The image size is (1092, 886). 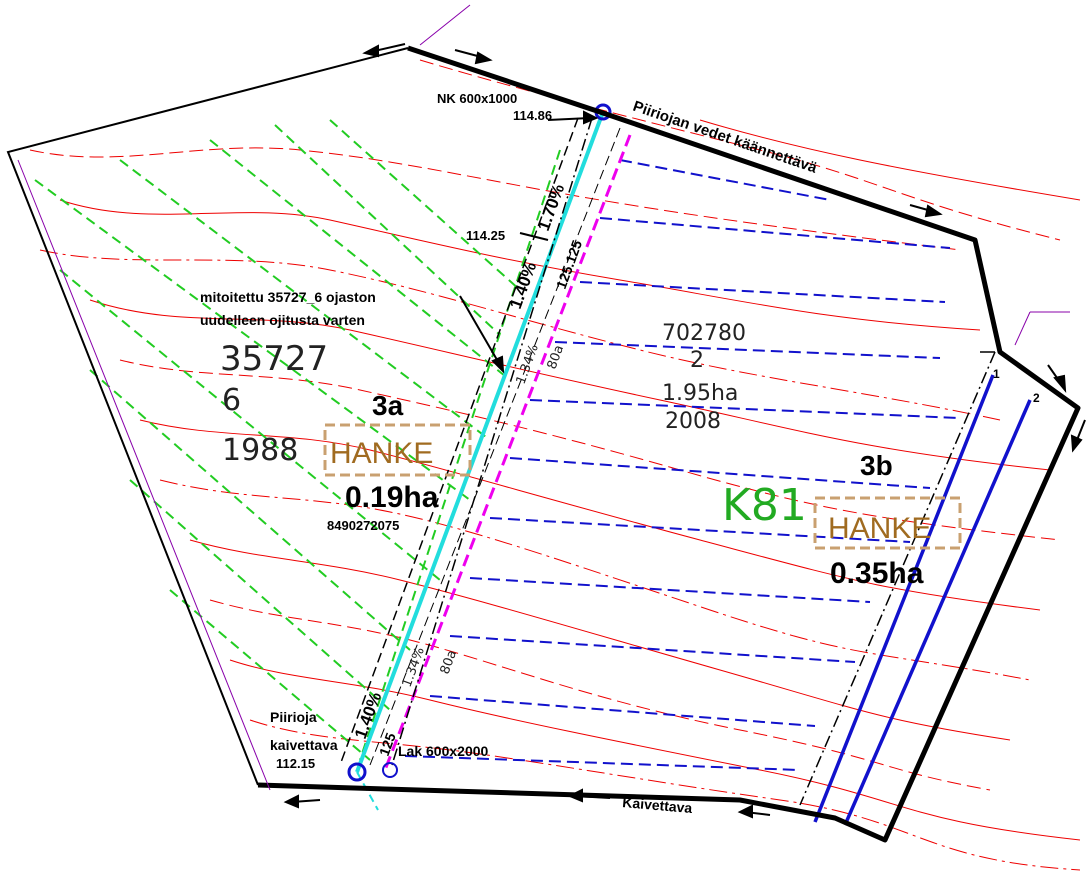 What do you see at coordinates (260, 450) in the screenshot?
I see `label: 1988` at bounding box center [260, 450].